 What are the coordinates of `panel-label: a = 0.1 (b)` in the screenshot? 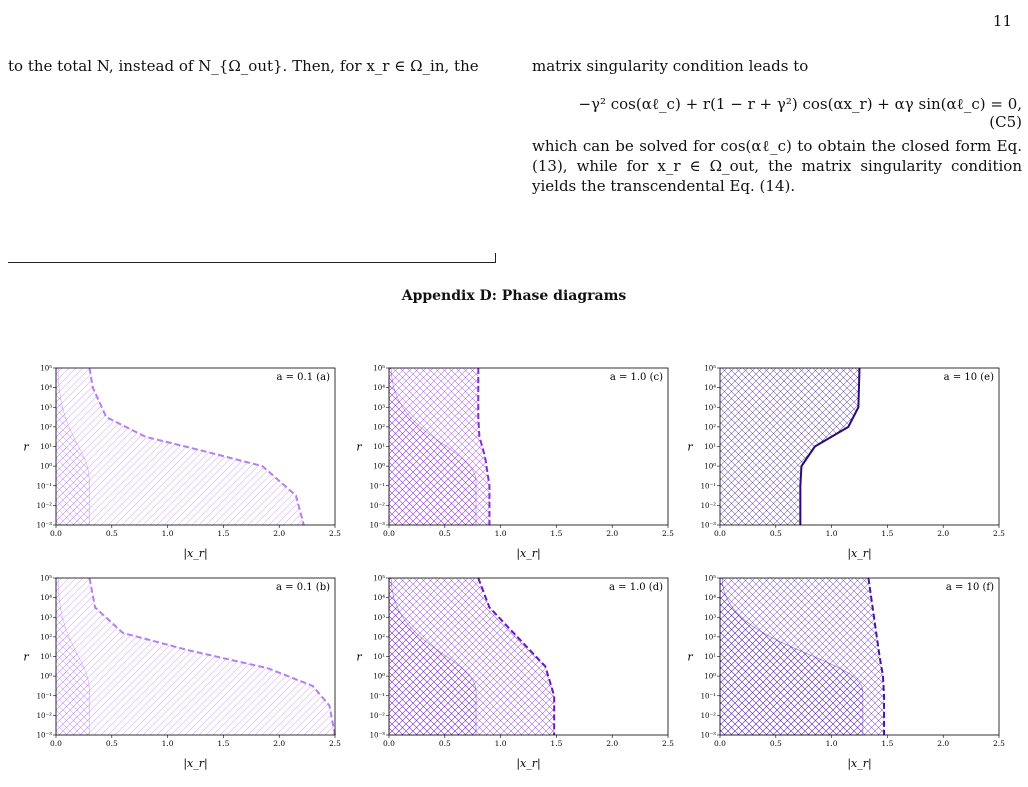 It's located at (303, 587).